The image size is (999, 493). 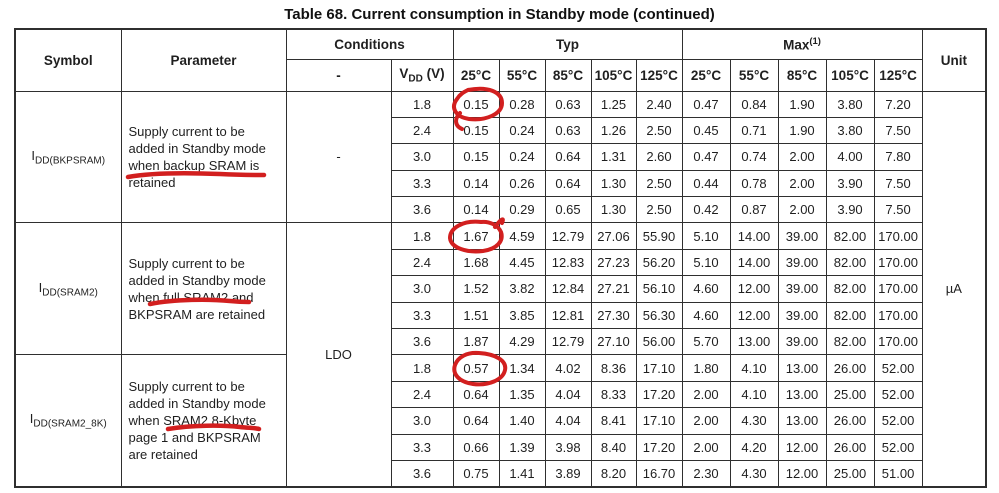 What do you see at coordinates (476, 236) in the screenshot?
I see `typ-cell: 1.67` at bounding box center [476, 236].